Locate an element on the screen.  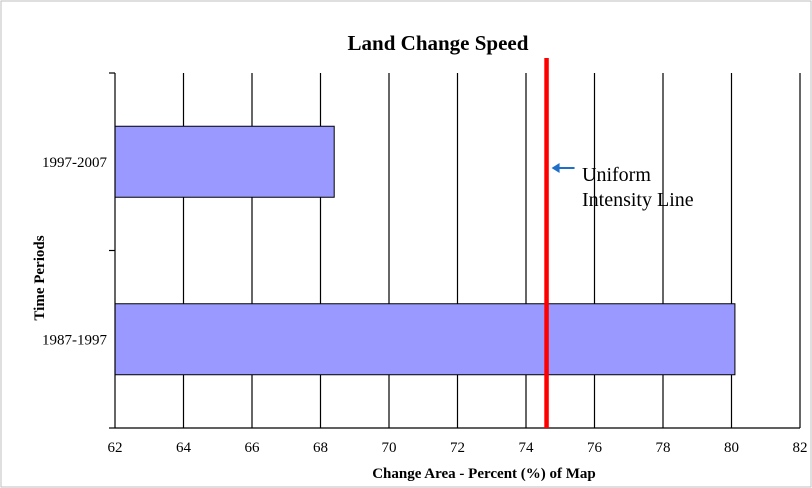
x-tick-label: 76 is located at coordinates (595, 448).